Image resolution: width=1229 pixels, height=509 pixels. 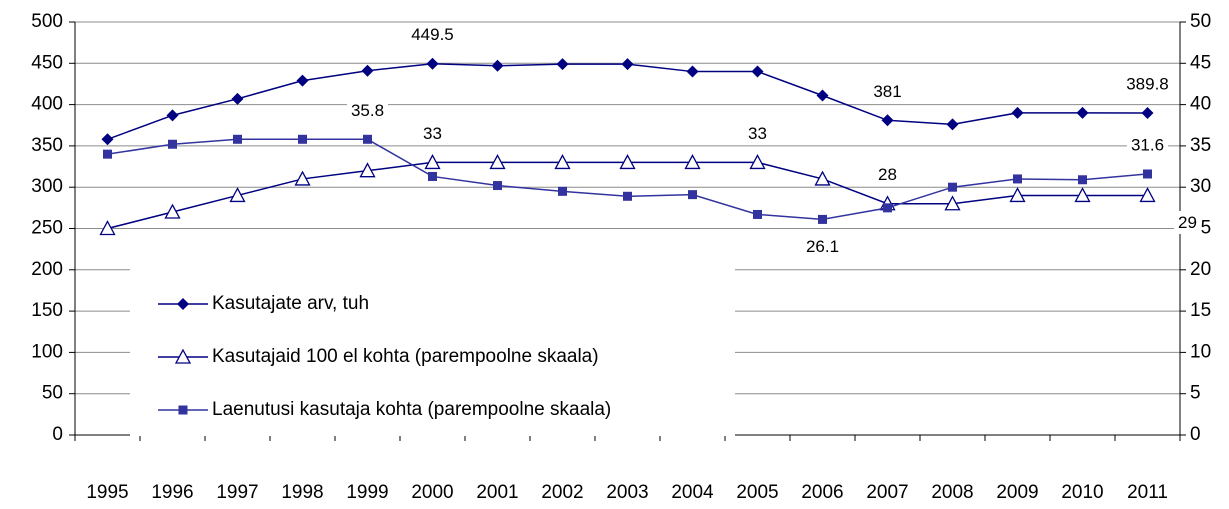 I want to click on y-tick-label: 500, so click(x=47, y=21).